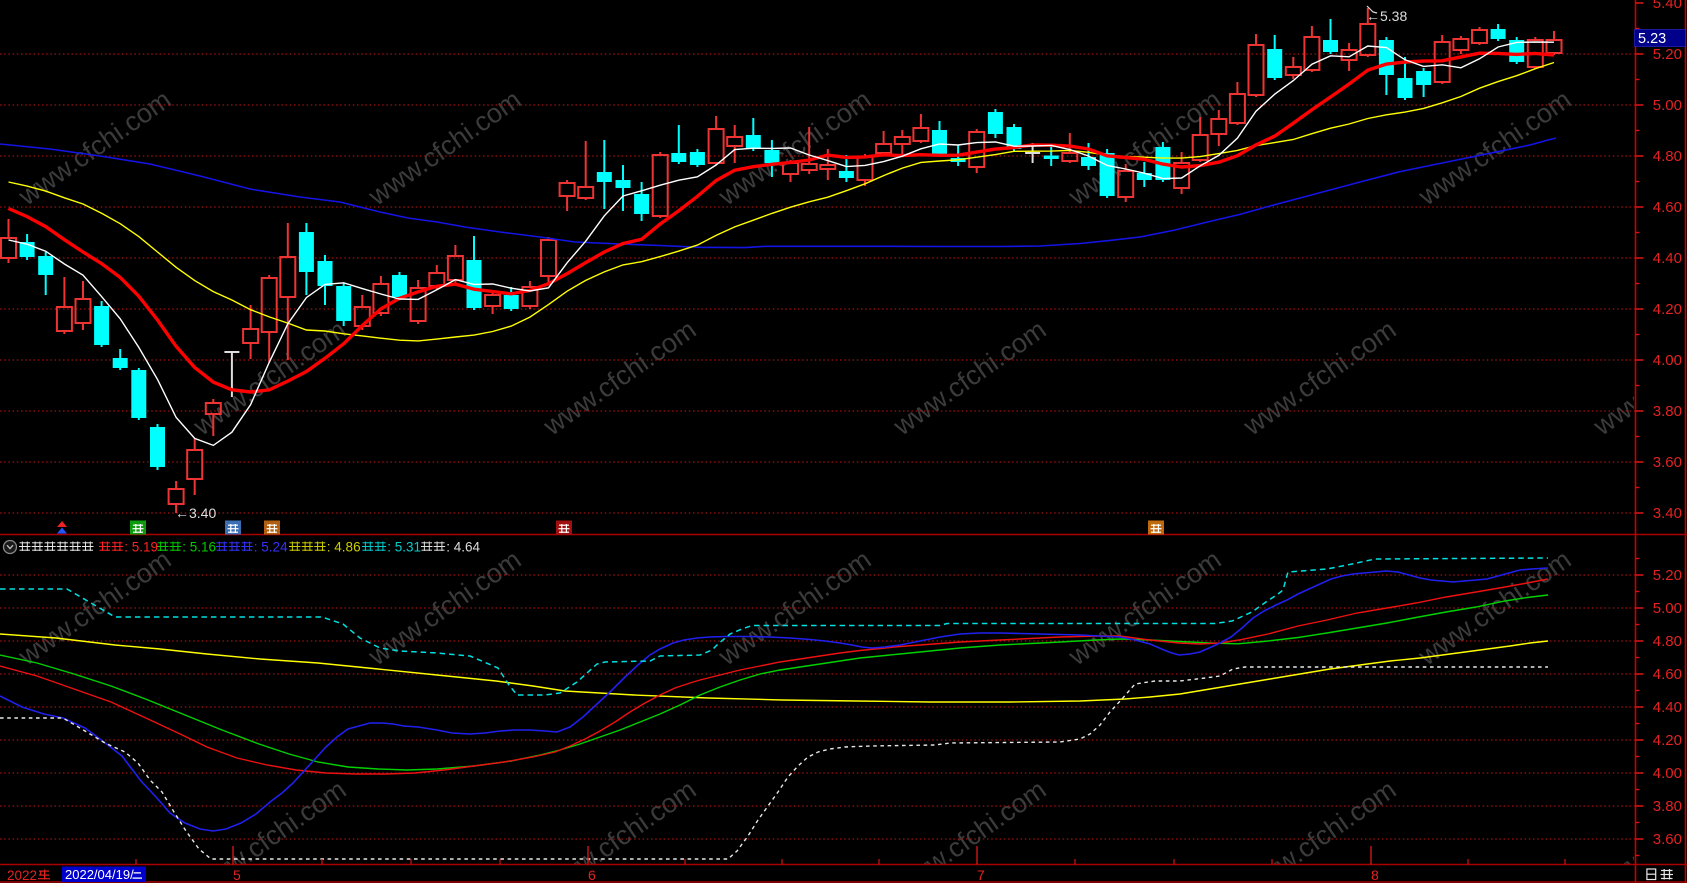 This screenshot has width=1687, height=883. What do you see at coordinates (463, 547) in the screenshot?
I see `svg-text:: 4.64: : 4.64` at bounding box center [463, 547].